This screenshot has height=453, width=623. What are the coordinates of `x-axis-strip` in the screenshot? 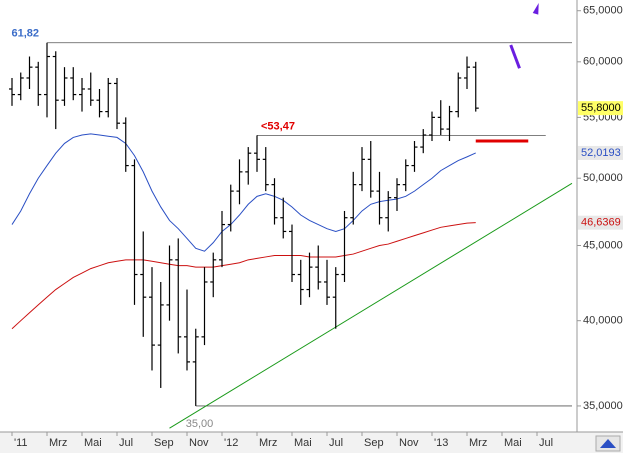 It's located at (311, 442).